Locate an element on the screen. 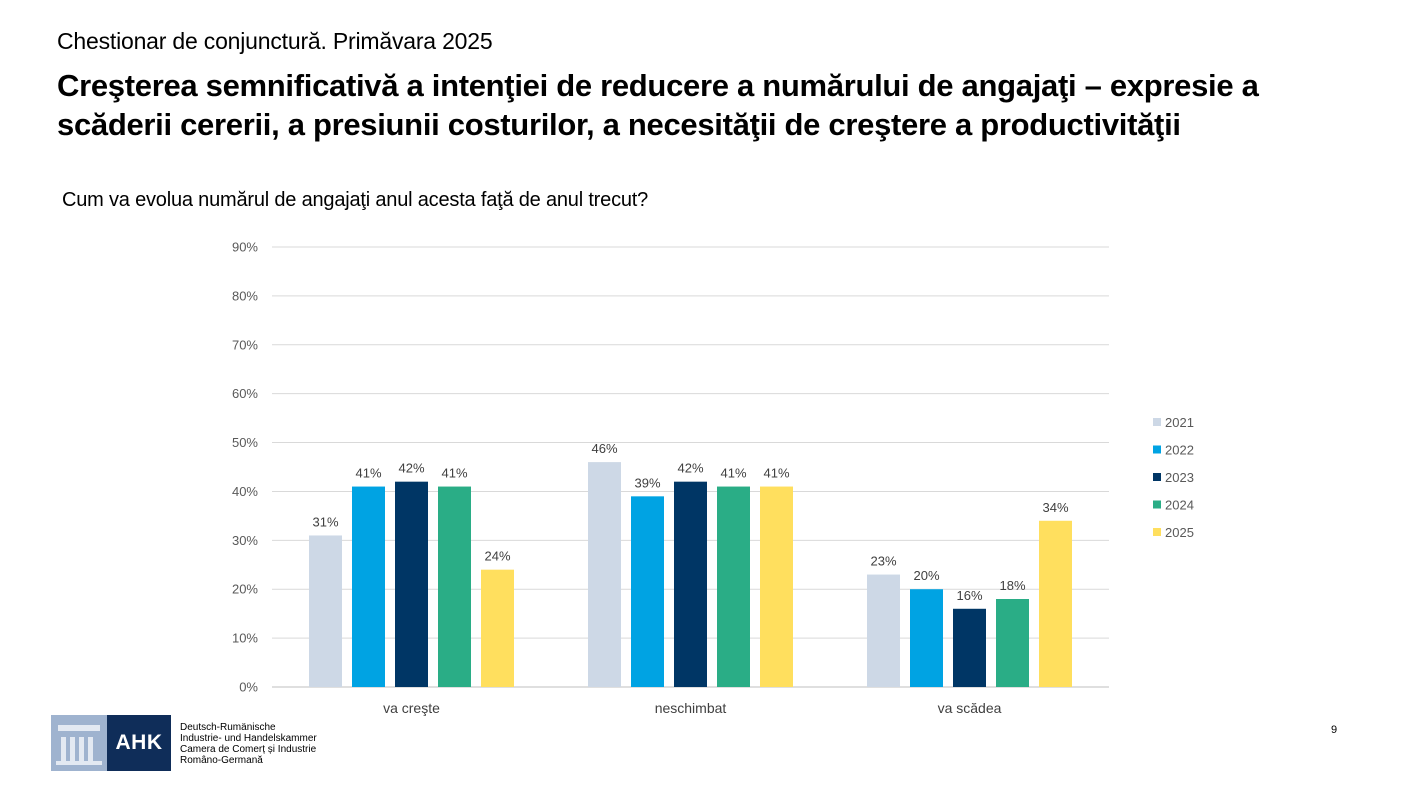  ahk-logo: AHK is located at coordinates (111, 743).